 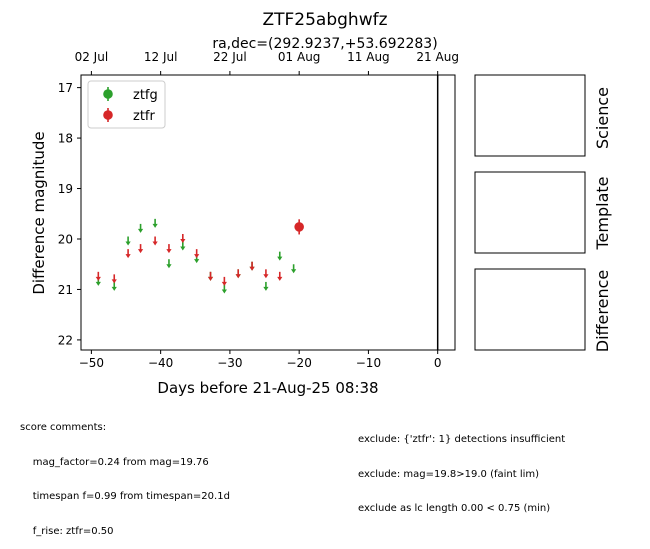 I want to click on top-tick-label: 21 Aug, so click(x=437, y=57).